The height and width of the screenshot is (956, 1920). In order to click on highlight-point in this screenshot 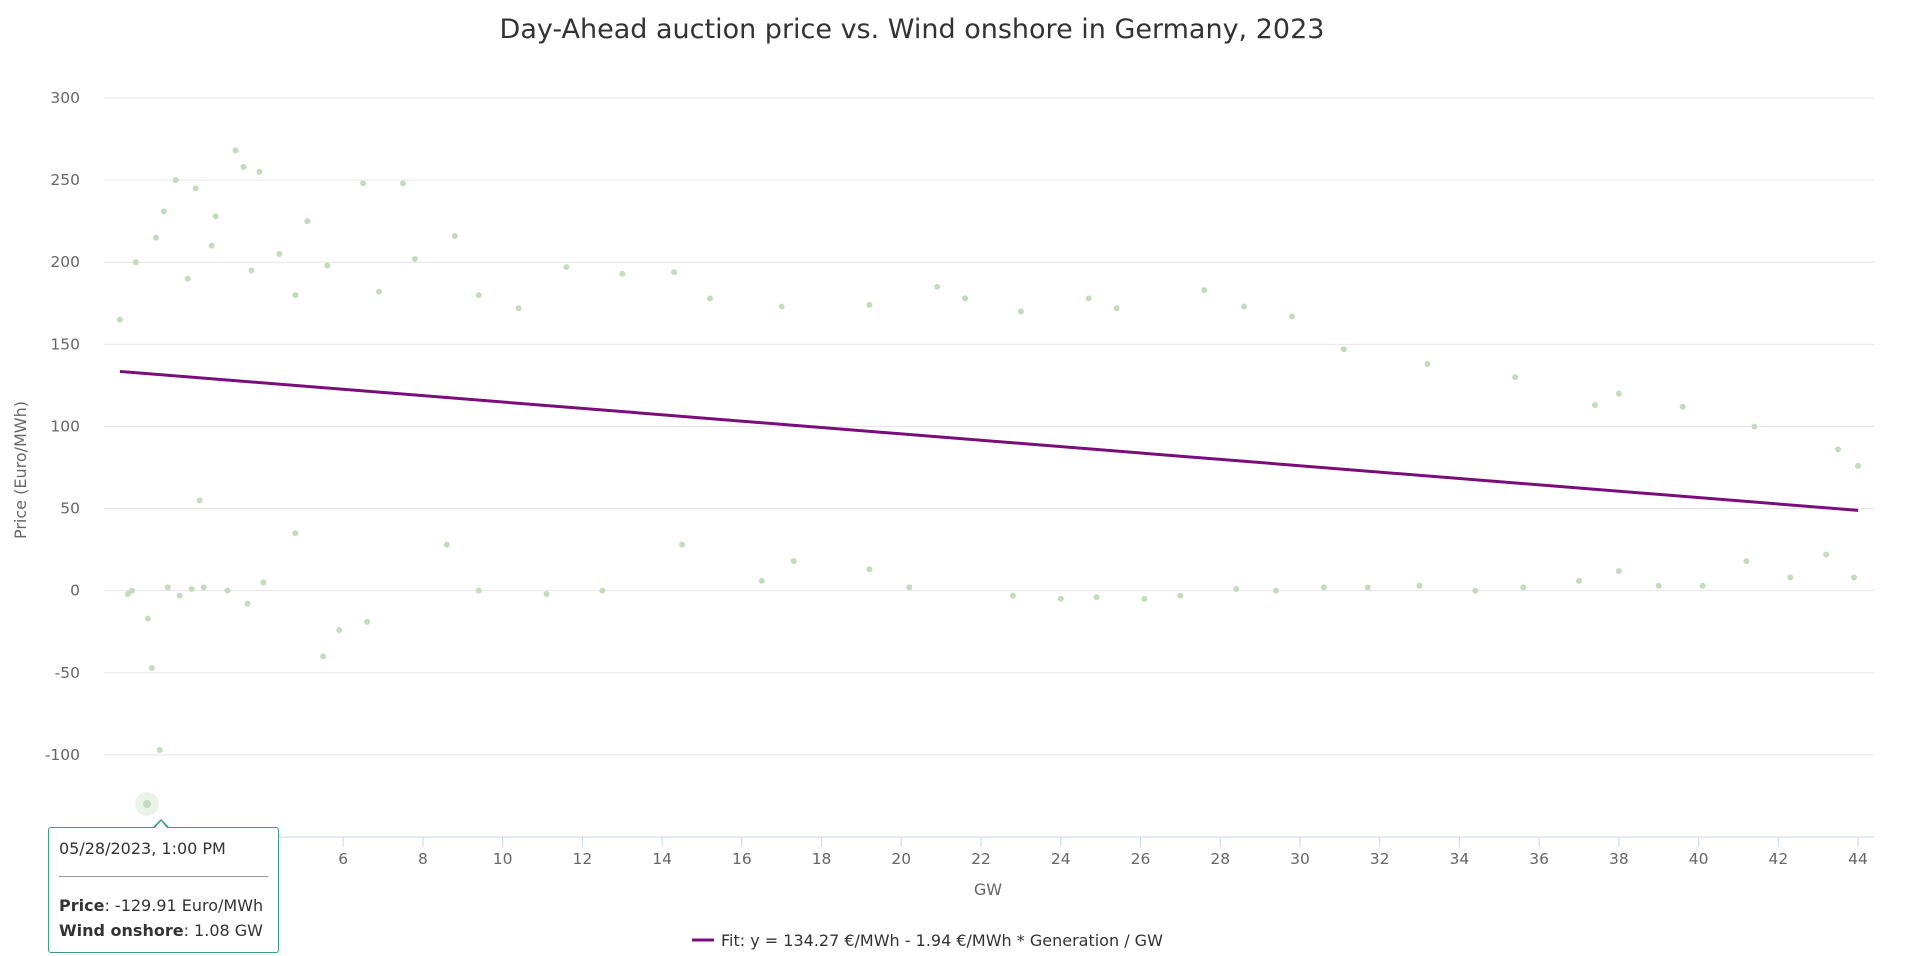, I will do `click(147, 804)`.